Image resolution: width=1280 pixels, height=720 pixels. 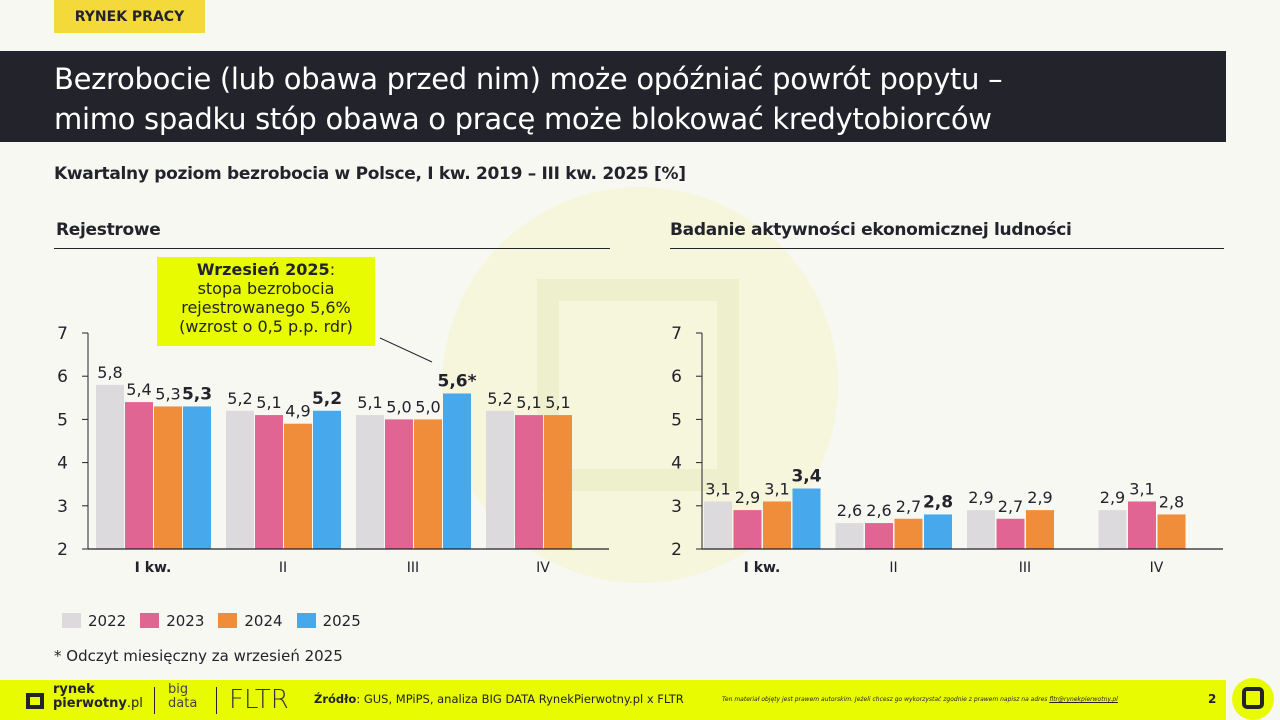 What do you see at coordinates (94, 621) in the screenshot?
I see `legend-item-2022: 2022` at bounding box center [94, 621].